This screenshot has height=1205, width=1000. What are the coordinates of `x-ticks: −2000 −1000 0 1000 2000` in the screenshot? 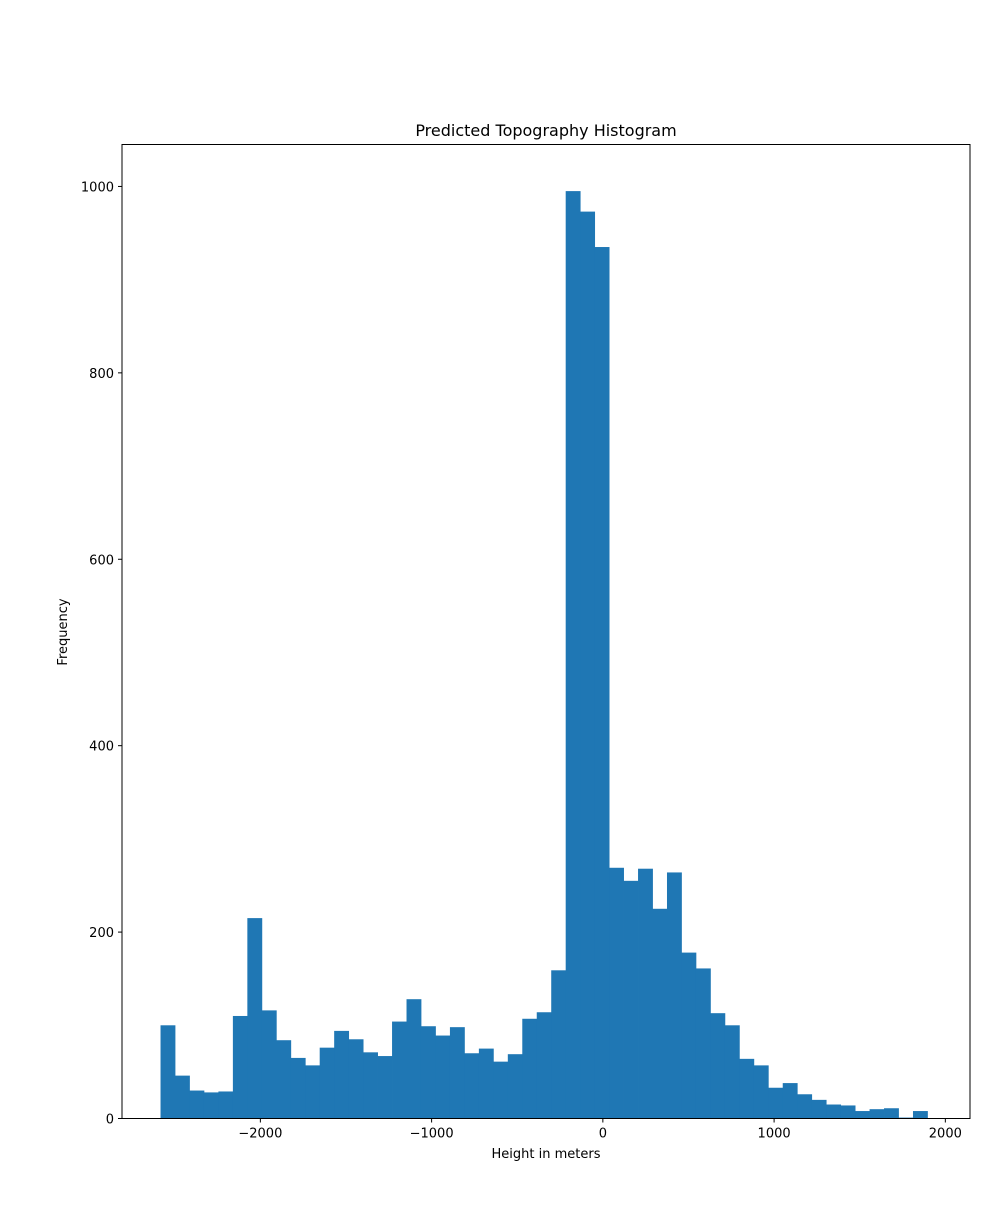 It's located at (600, 1130).